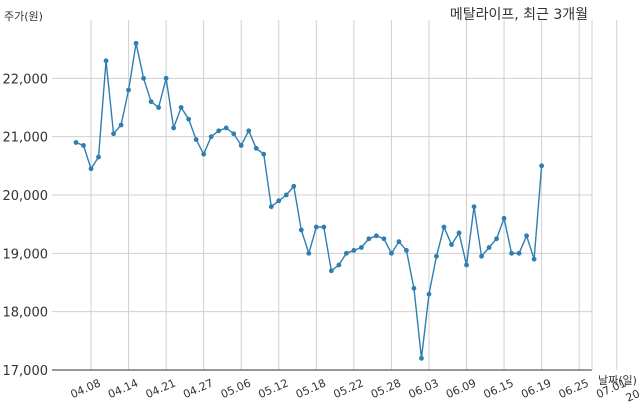 The height and width of the screenshot is (414, 640). What do you see at coordinates (26, 79) in the screenshot?
I see `y-tick-label: 22,000` at bounding box center [26, 79].